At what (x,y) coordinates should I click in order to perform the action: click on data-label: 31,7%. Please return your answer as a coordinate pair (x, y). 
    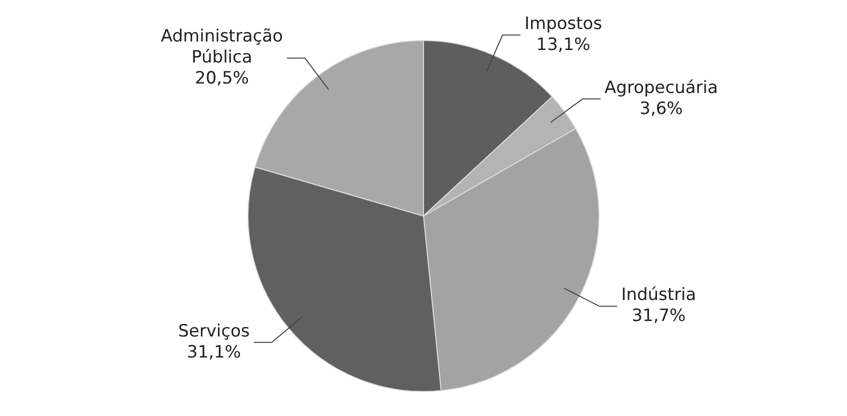
    Looking at the image, I should click on (659, 316).